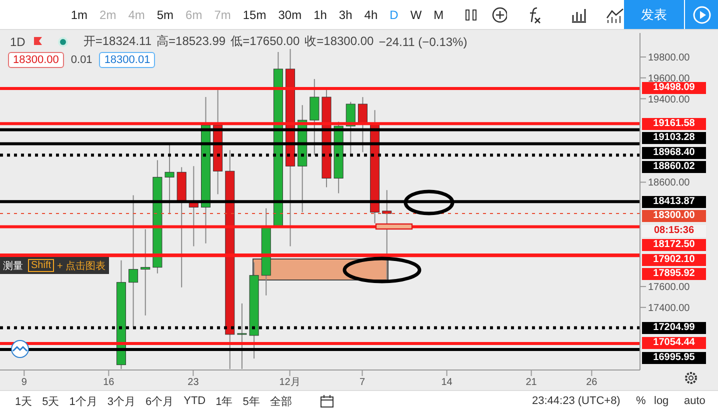 This screenshot has height=410, width=718. What do you see at coordinates (394, 15) in the screenshot?
I see `text: D` at bounding box center [394, 15].